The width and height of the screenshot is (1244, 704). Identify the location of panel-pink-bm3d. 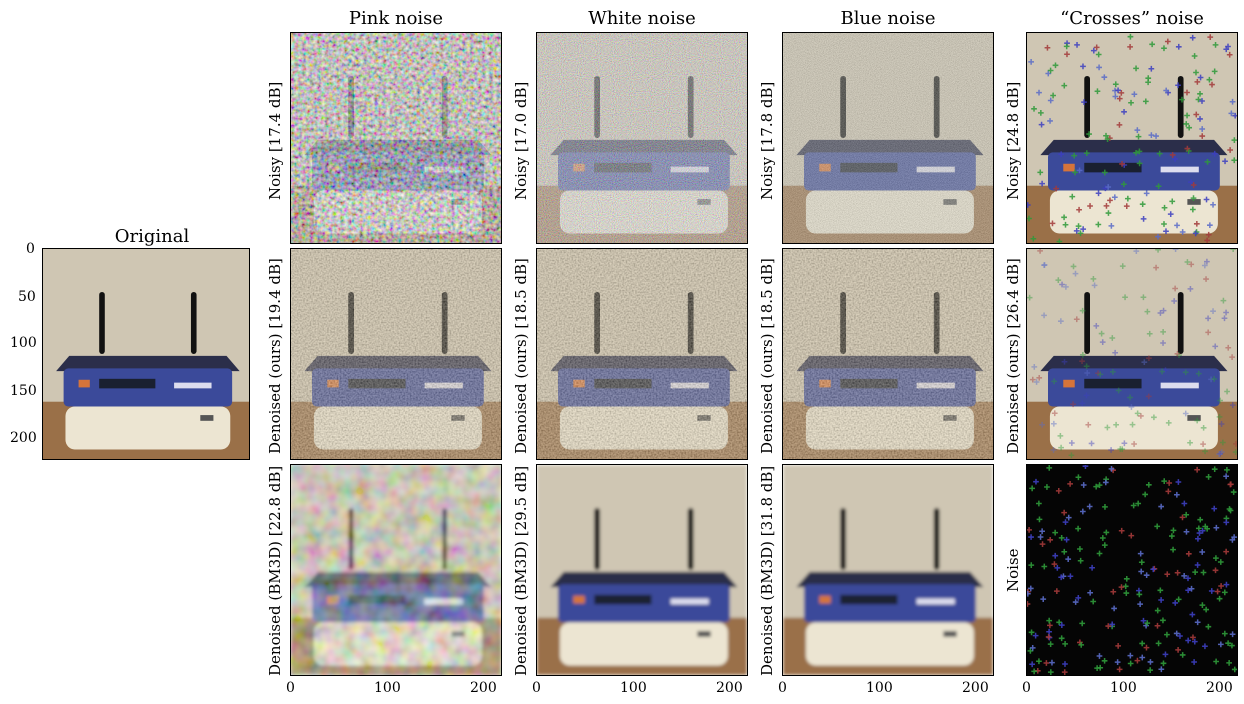
(396, 570).